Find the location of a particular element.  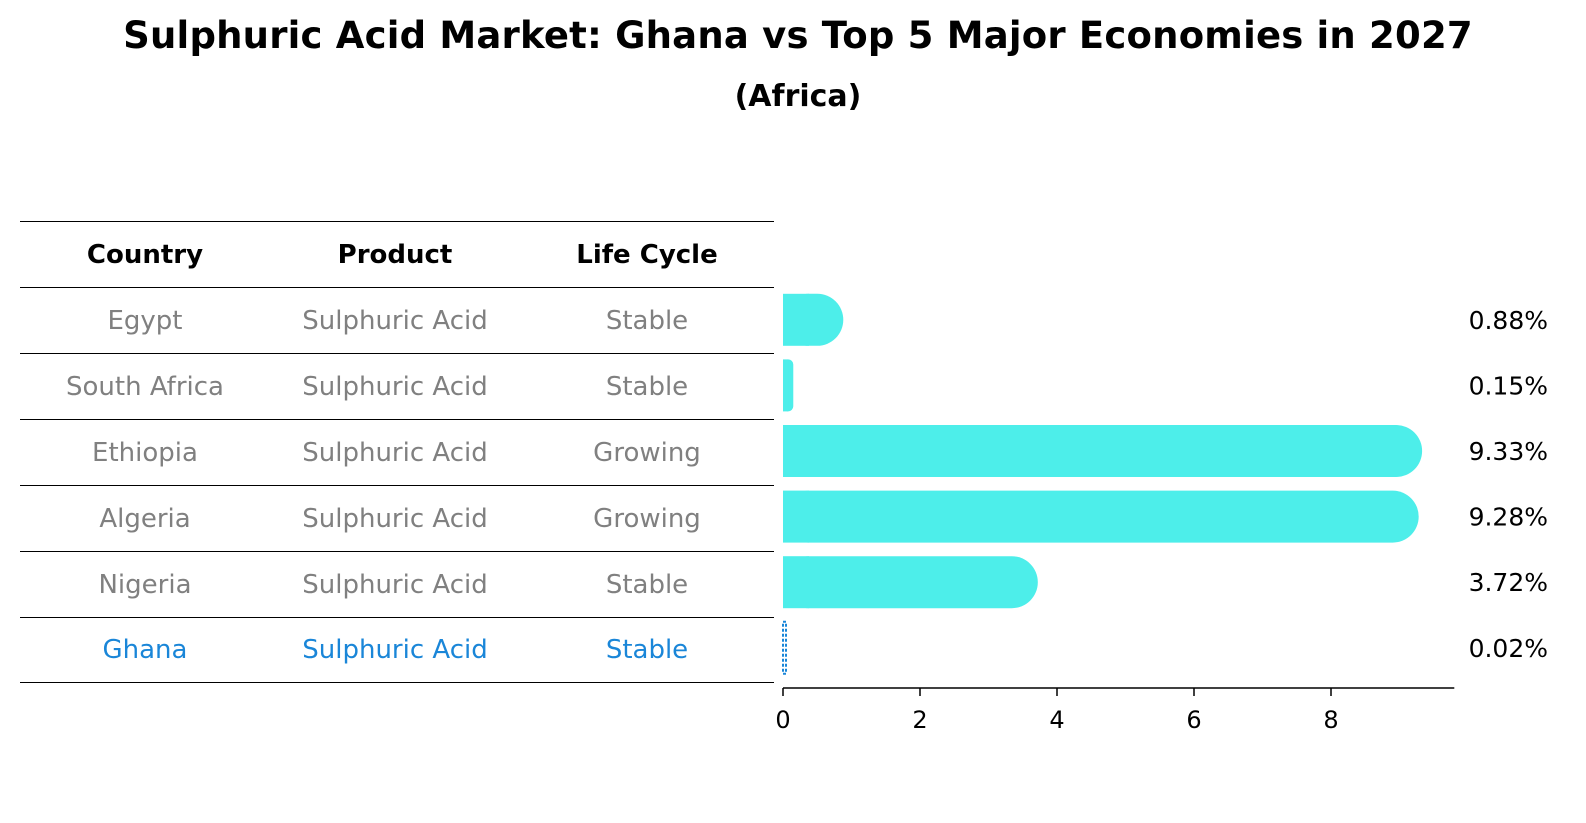

x-tick-label: 6 is located at coordinates (1193, 720).